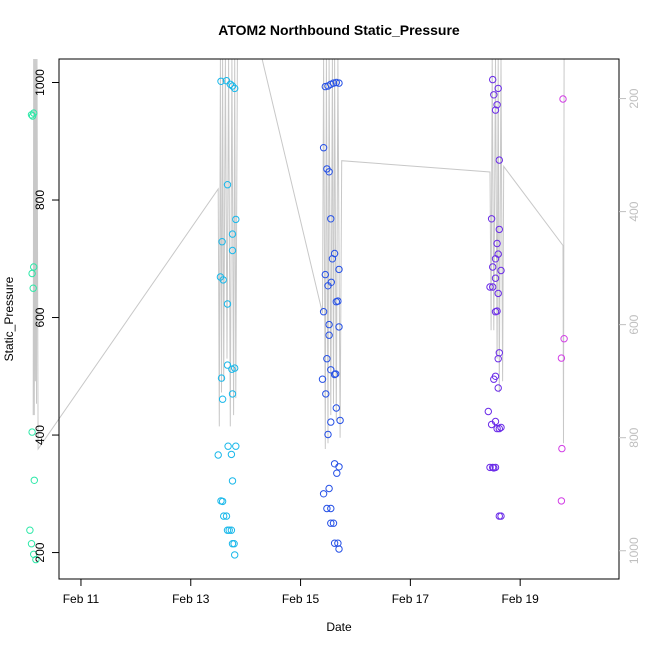  Describe the element at coordinates (40, 82) in the screenshot. I see `y-tick-label: 1000` at that location.